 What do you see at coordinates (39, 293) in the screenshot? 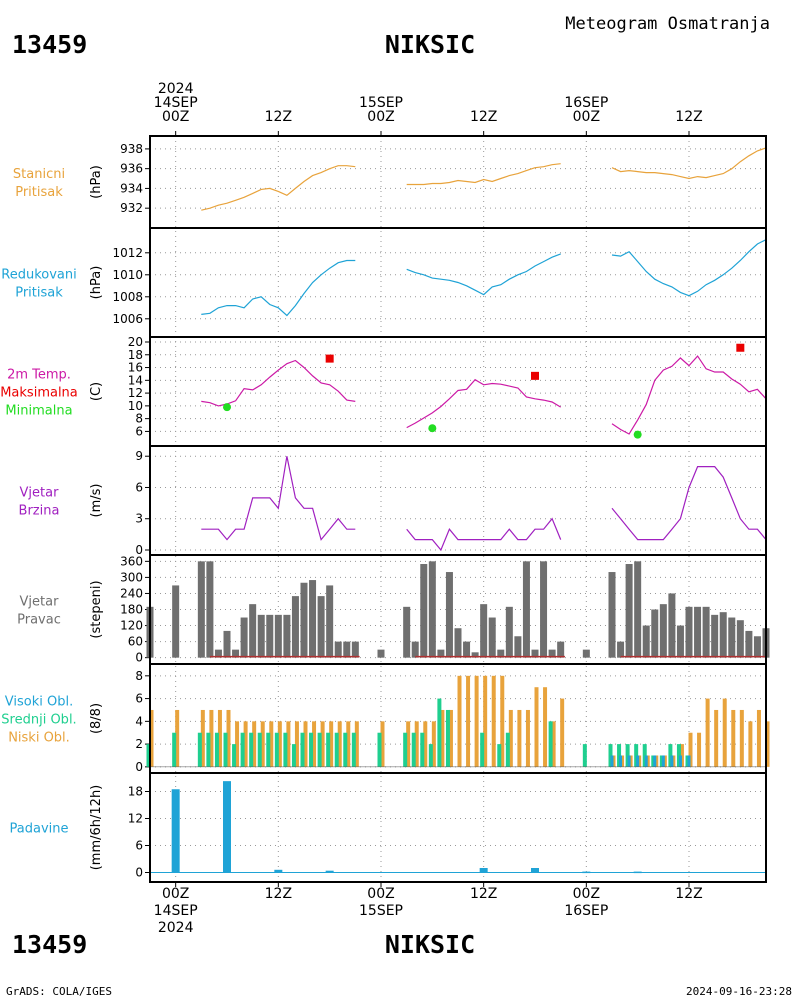
I see `panel-label: Pritisak` at bounding box center [39, 293].